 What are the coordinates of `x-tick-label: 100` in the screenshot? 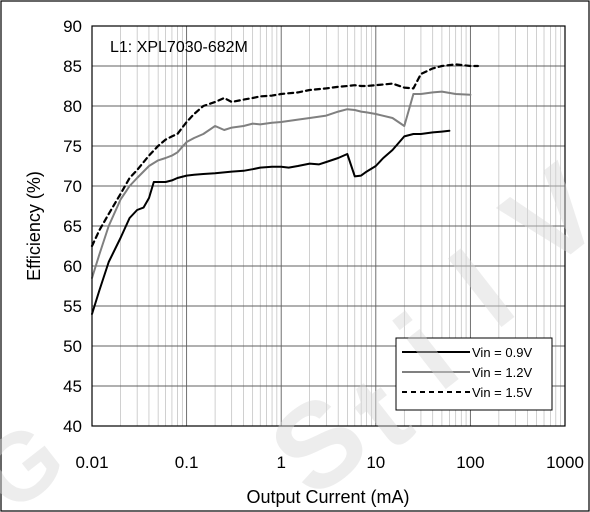 It's located at (470, 462).